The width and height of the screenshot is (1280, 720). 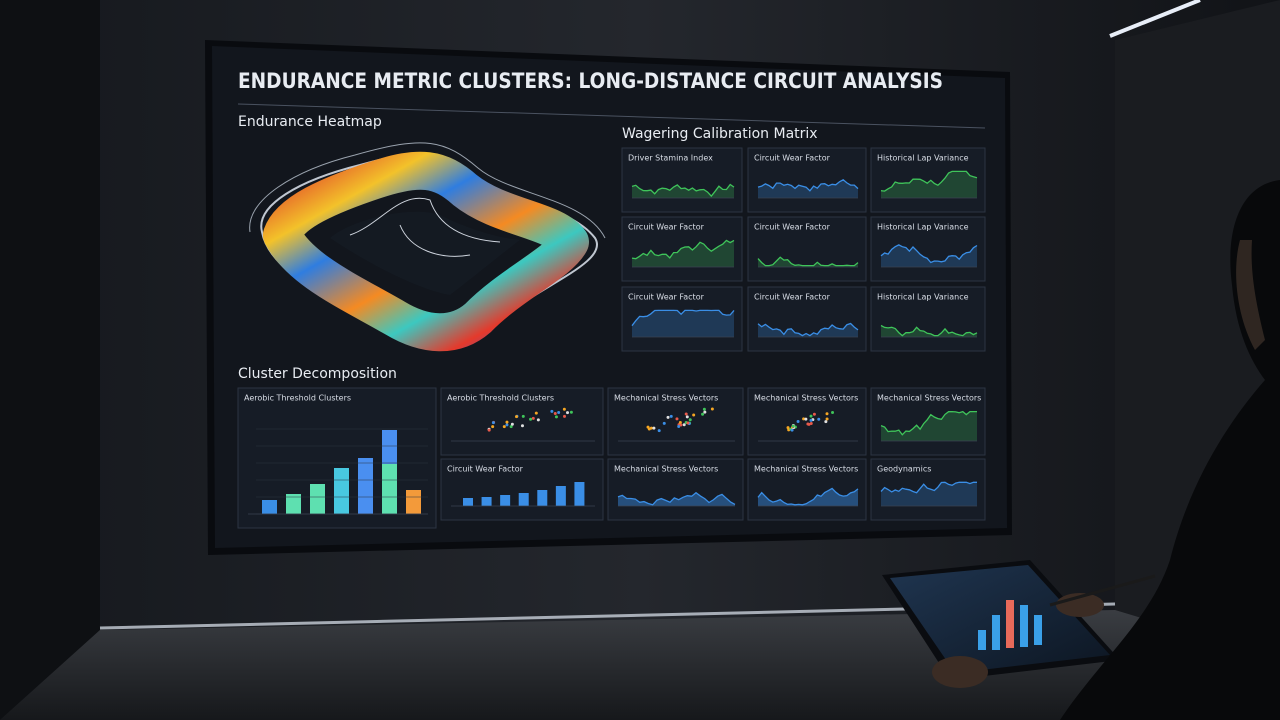 What do you see at coordinates (1250, 295) in the screenshot?
I see `person-face` at bounding box center [1250, 295].